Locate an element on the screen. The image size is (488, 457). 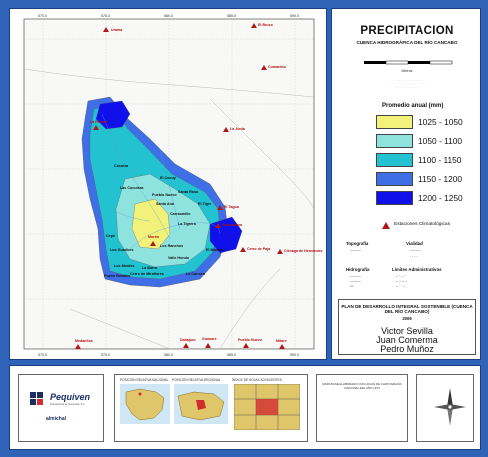
legend-heading: Promedio anual (mm) is located at coordinates (413, 106).